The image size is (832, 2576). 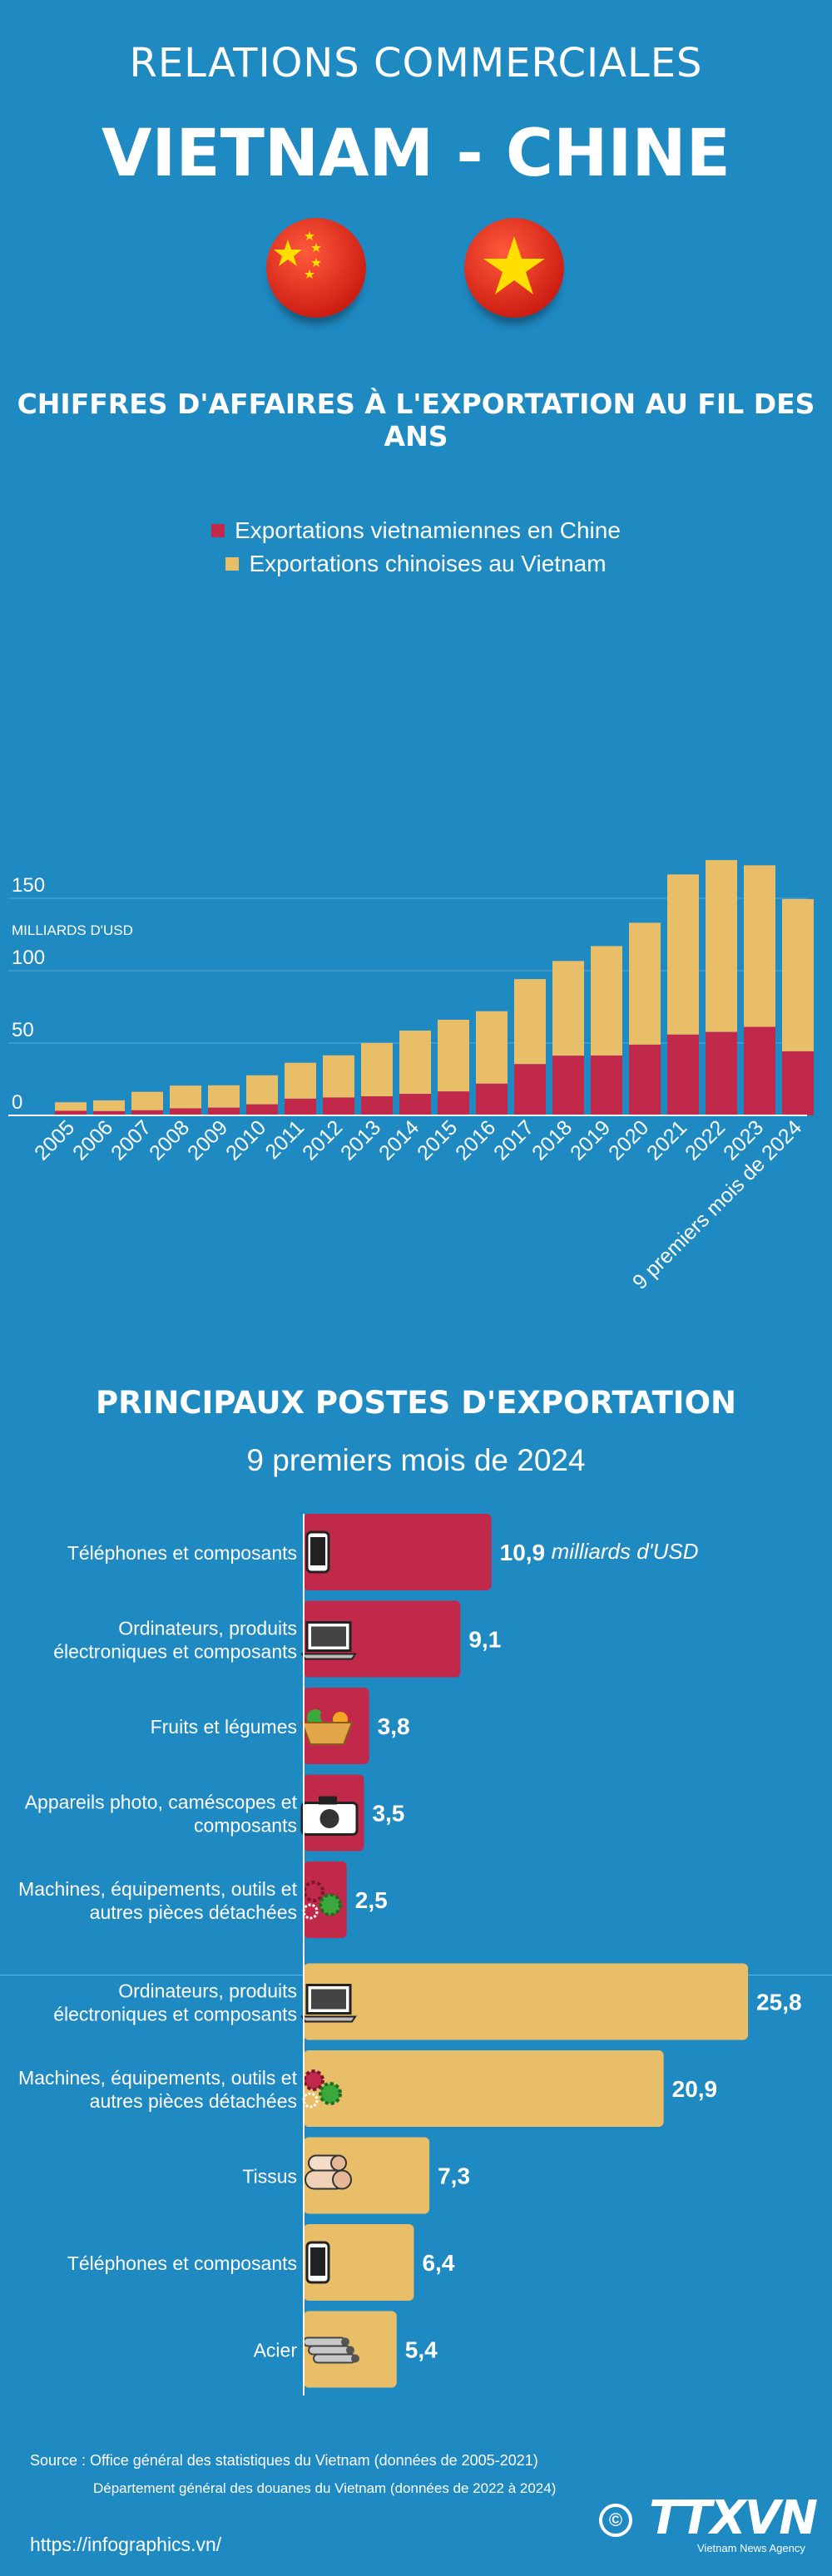 What do you see at coordinates (625, 1551) in the screenshot?
I see `unit-label: milliards d'USD` at bounding box center [625, 1551].